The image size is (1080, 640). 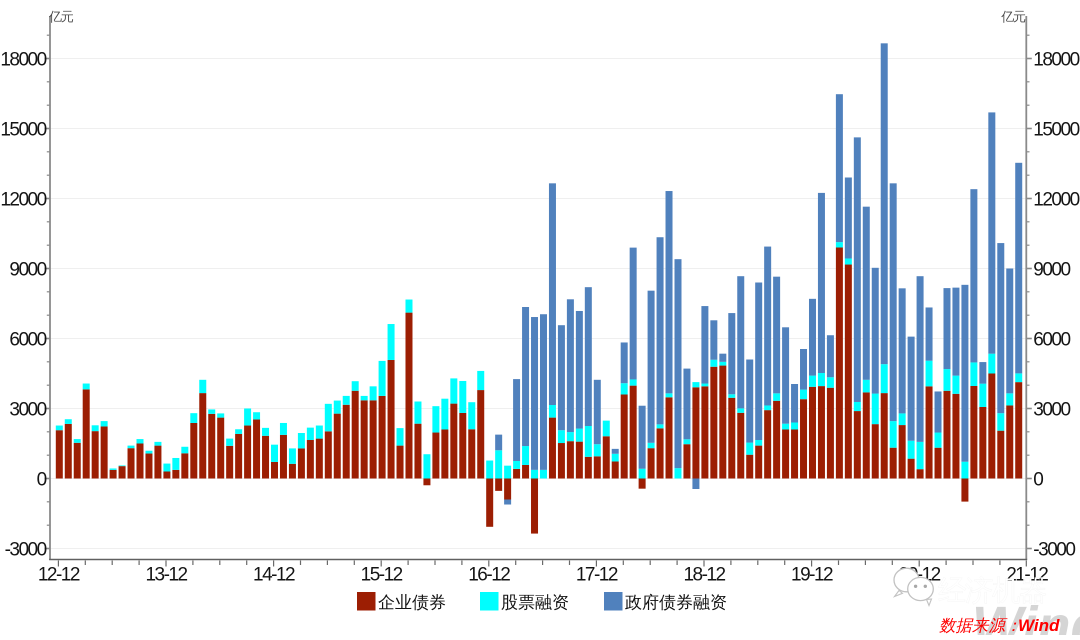 What do you see at coordinates (704, 575) in the screenshot?
I see `svg-text: 18-12` at bounding box center [704, 575].